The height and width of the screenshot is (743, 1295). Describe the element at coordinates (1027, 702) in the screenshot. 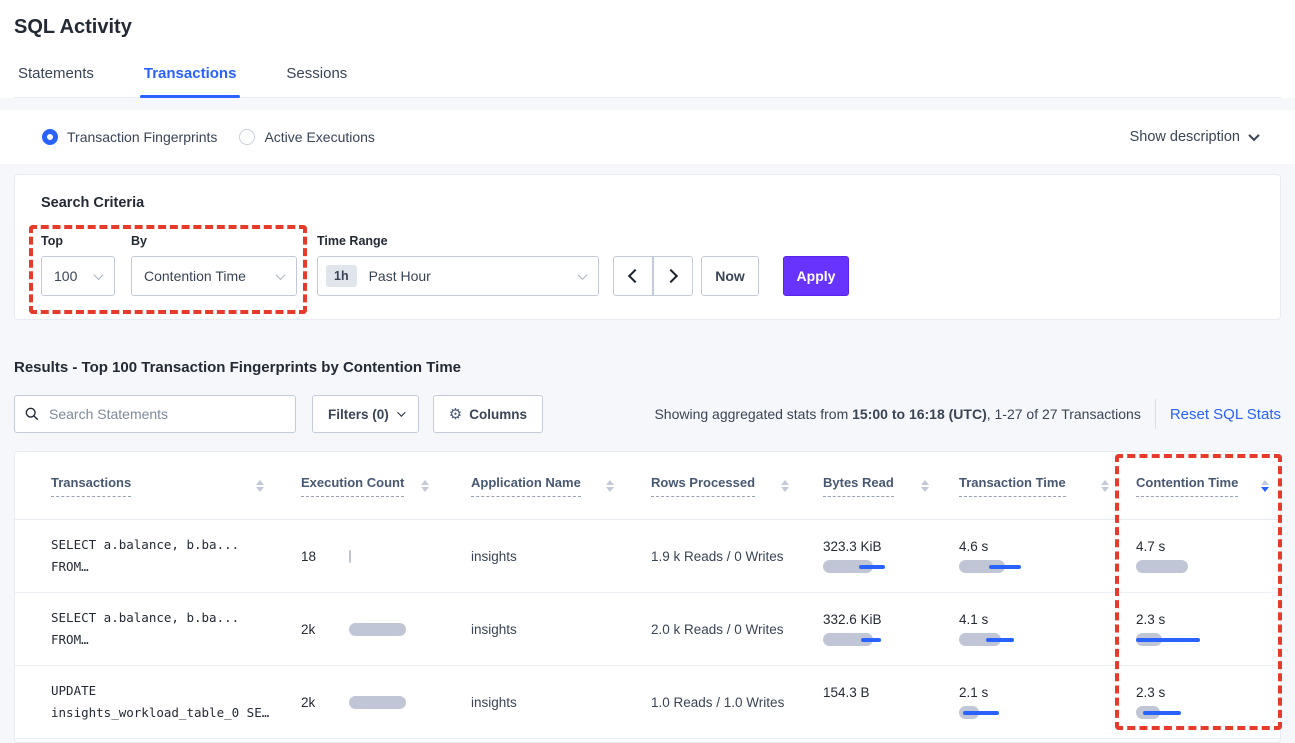

I see `cell-transaction-time: 2.1 s` at that location.